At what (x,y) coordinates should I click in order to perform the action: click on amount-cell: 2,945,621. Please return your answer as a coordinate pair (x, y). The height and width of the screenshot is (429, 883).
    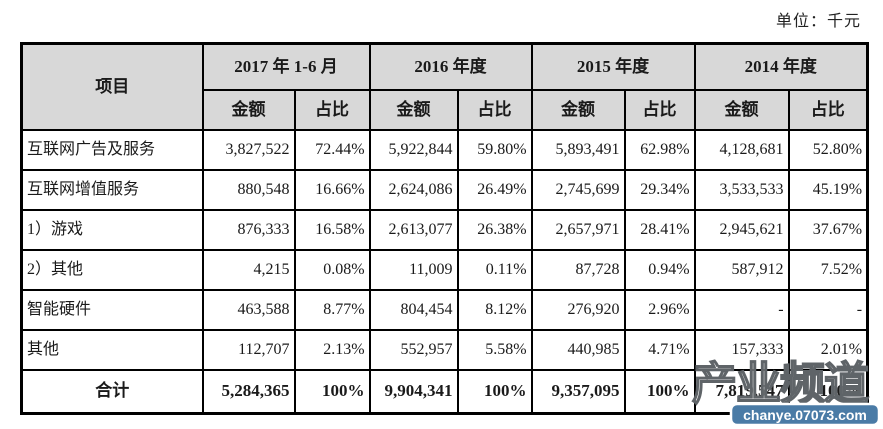
    Looking at the image, I should click on (741, 230).